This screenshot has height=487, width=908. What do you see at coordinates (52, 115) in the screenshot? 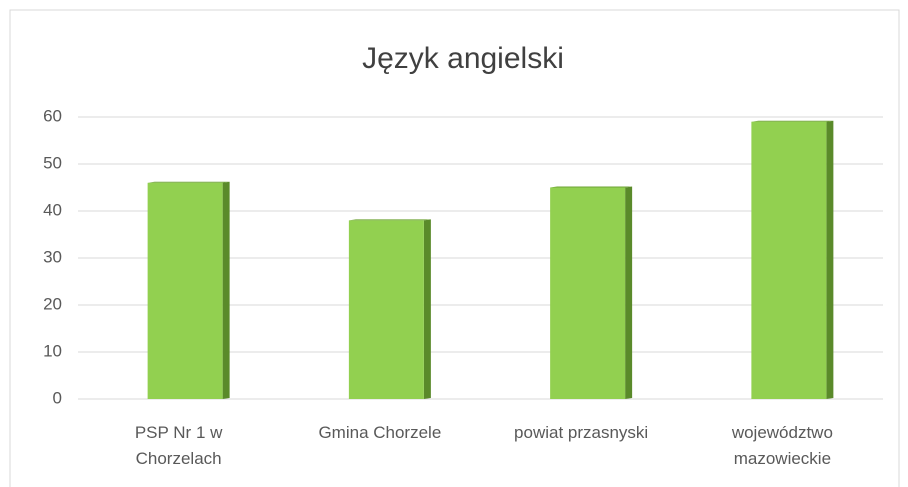
I see `y-tick-label: 60` at bounding box center [52, 115].